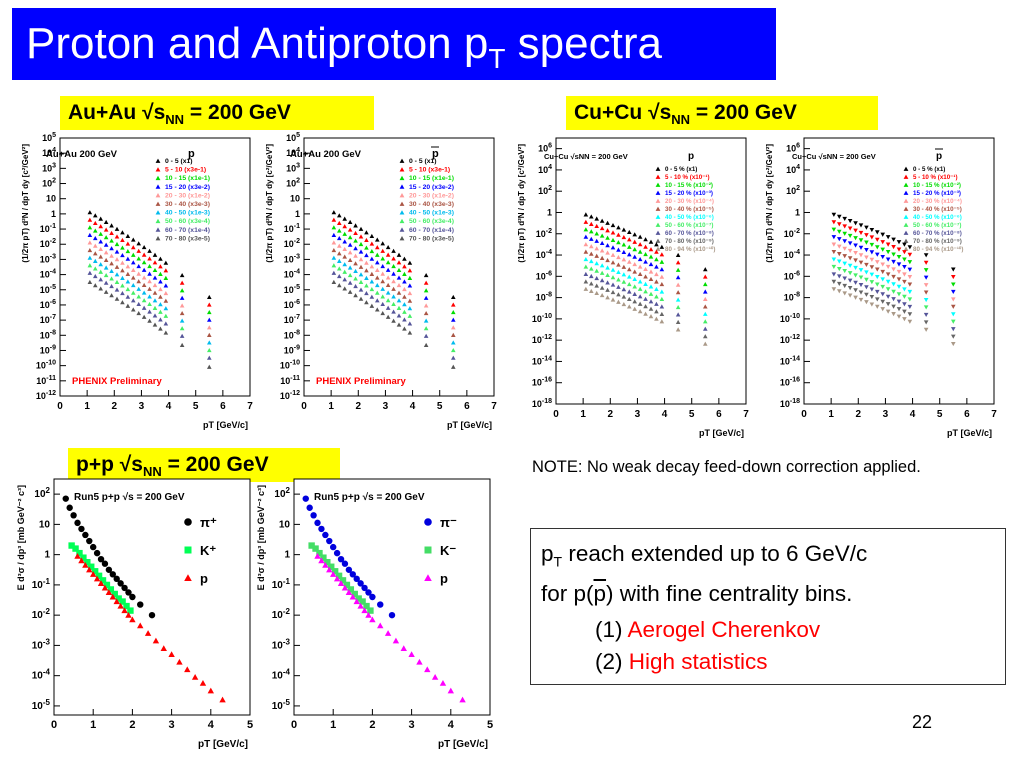 This screenshot has width=1024, height=768. Describe the element at coordinates (187, 204) in the screenshot. I see `legend-label: 30 - 40 (x3e-3)` at that location.